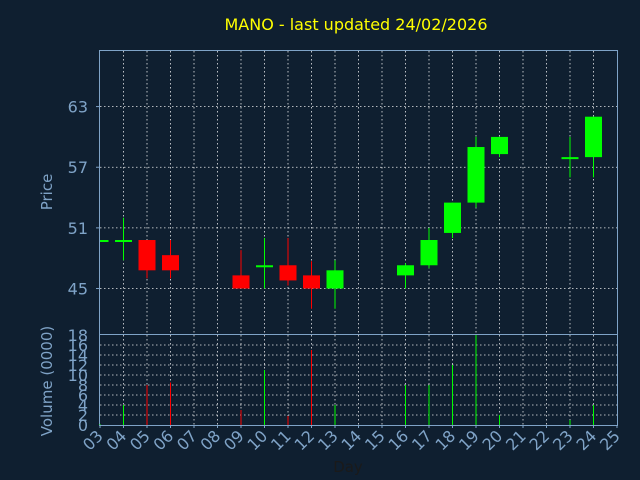  What do you see at coordinates (78, 345) in the screenshot?
I see `volume-tick-label: 16` at bounding box center [78, 345].